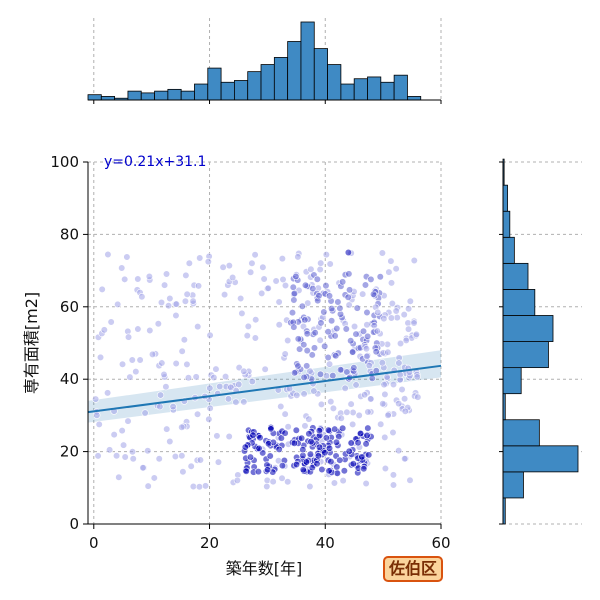 The width and height of the screenshot is (600, 600). Describe the element at coordinates (69, 452) in the screenshot. I see `y-tick-label: 20` at that location.